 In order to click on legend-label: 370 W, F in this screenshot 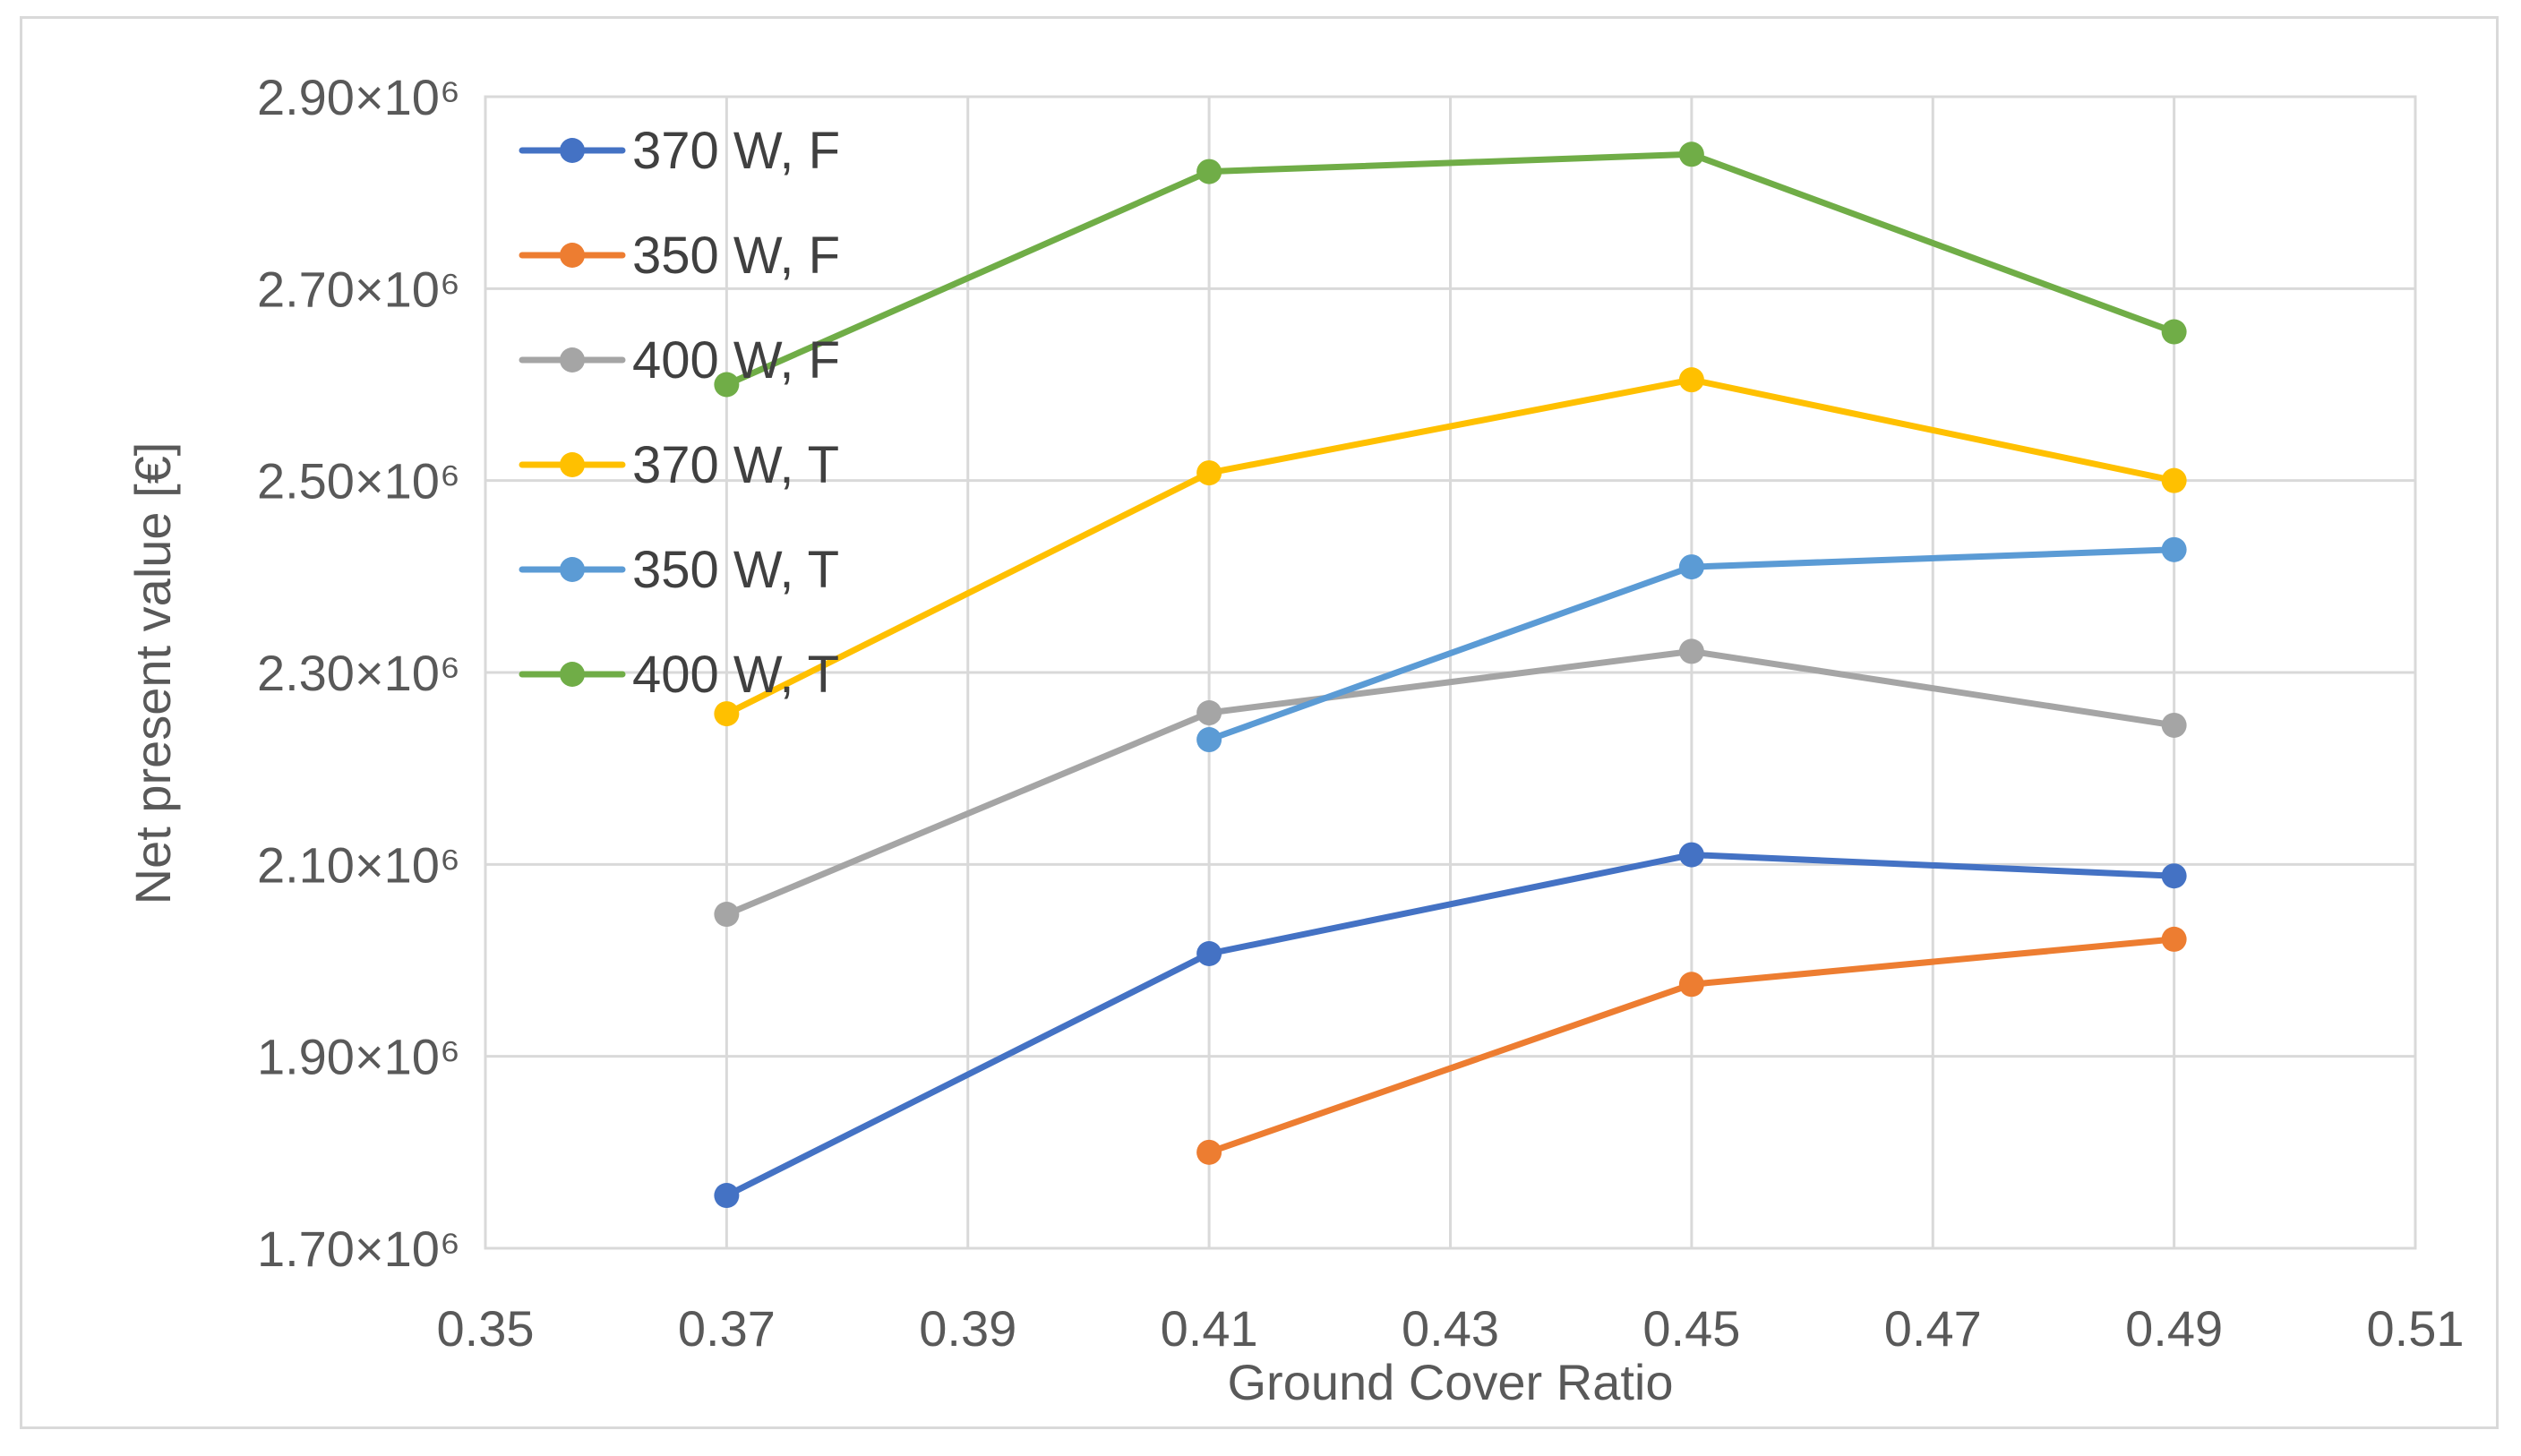, I will do `click(736, 151)`.